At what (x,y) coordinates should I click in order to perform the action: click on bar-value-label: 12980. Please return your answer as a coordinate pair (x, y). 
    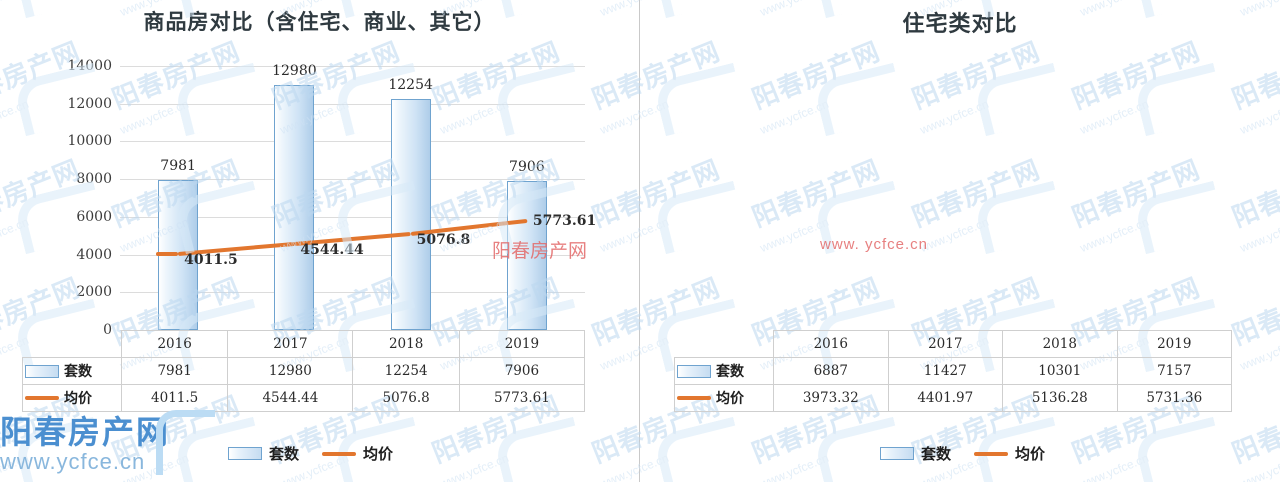
    Looking at the image, I should click on (294, 71).